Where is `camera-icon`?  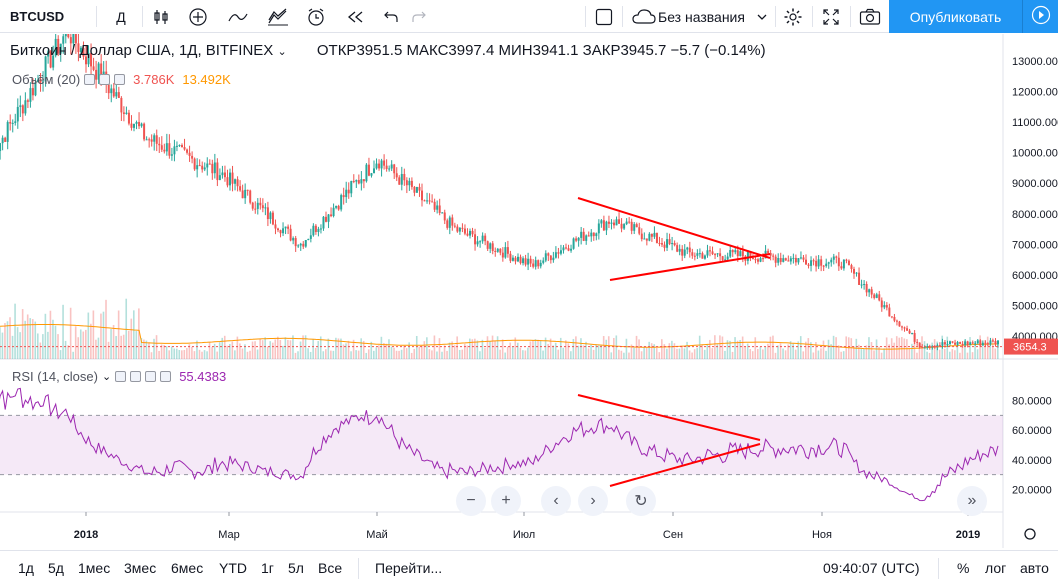
camera-icon is located at coordinates (870, 16).